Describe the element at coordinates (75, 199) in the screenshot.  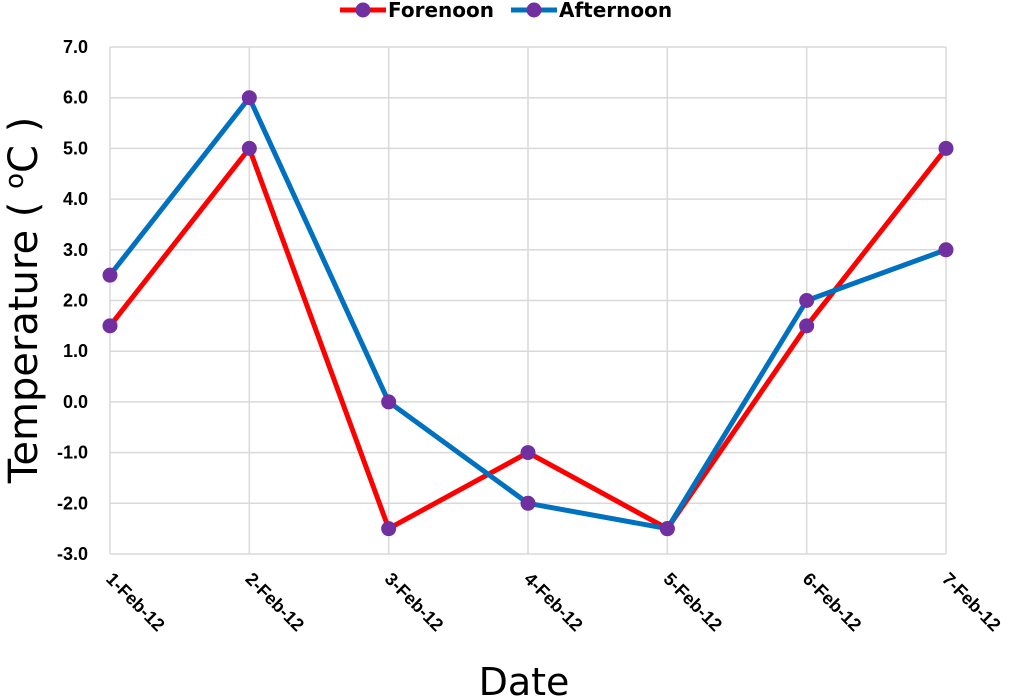
I see `y-tick-label: 4.0` at that location.